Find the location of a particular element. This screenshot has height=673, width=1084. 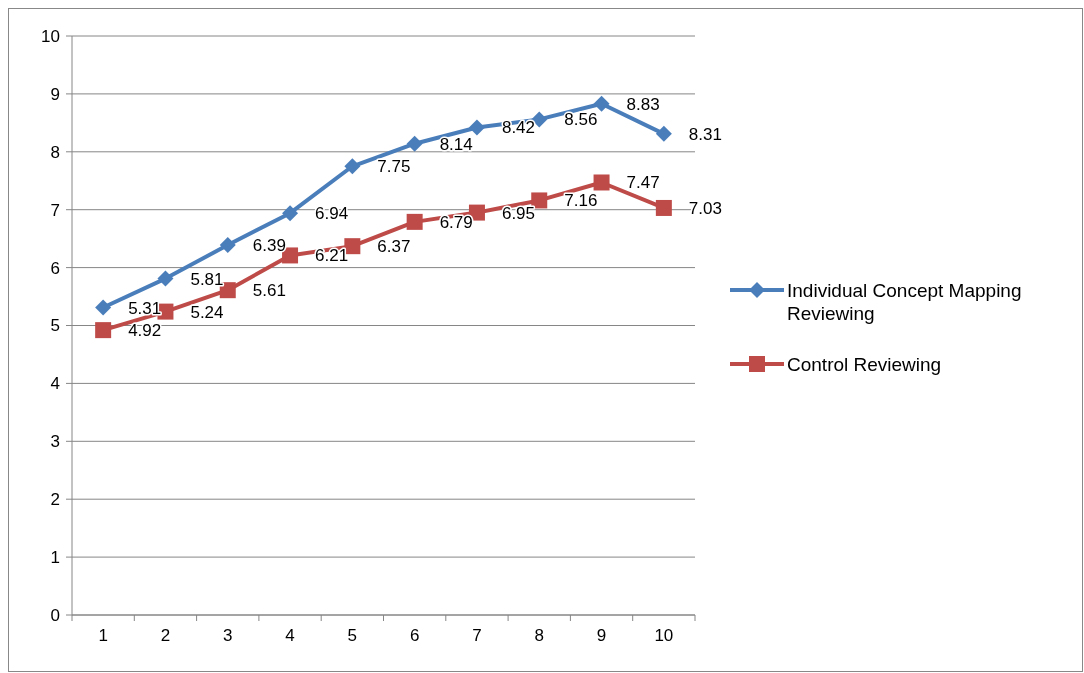

y-tick-label: 7 is located at coordinates (55, 210).